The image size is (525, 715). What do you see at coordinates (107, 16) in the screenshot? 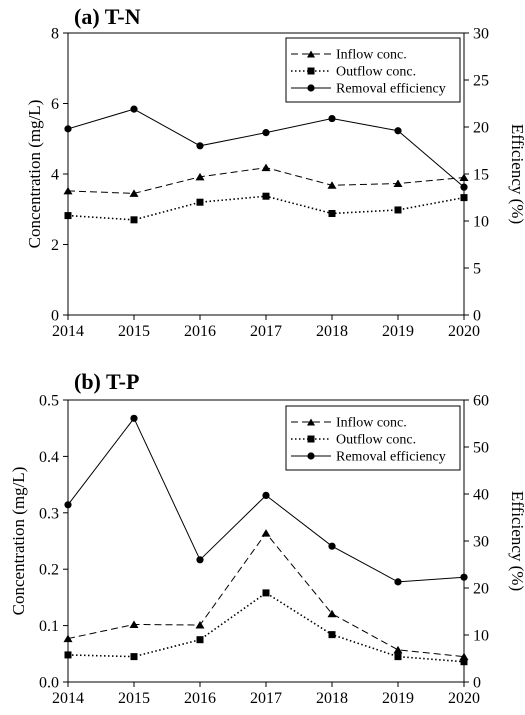
I see `panel-title-tn: (a) T-N` at bounding box center [107, 16].